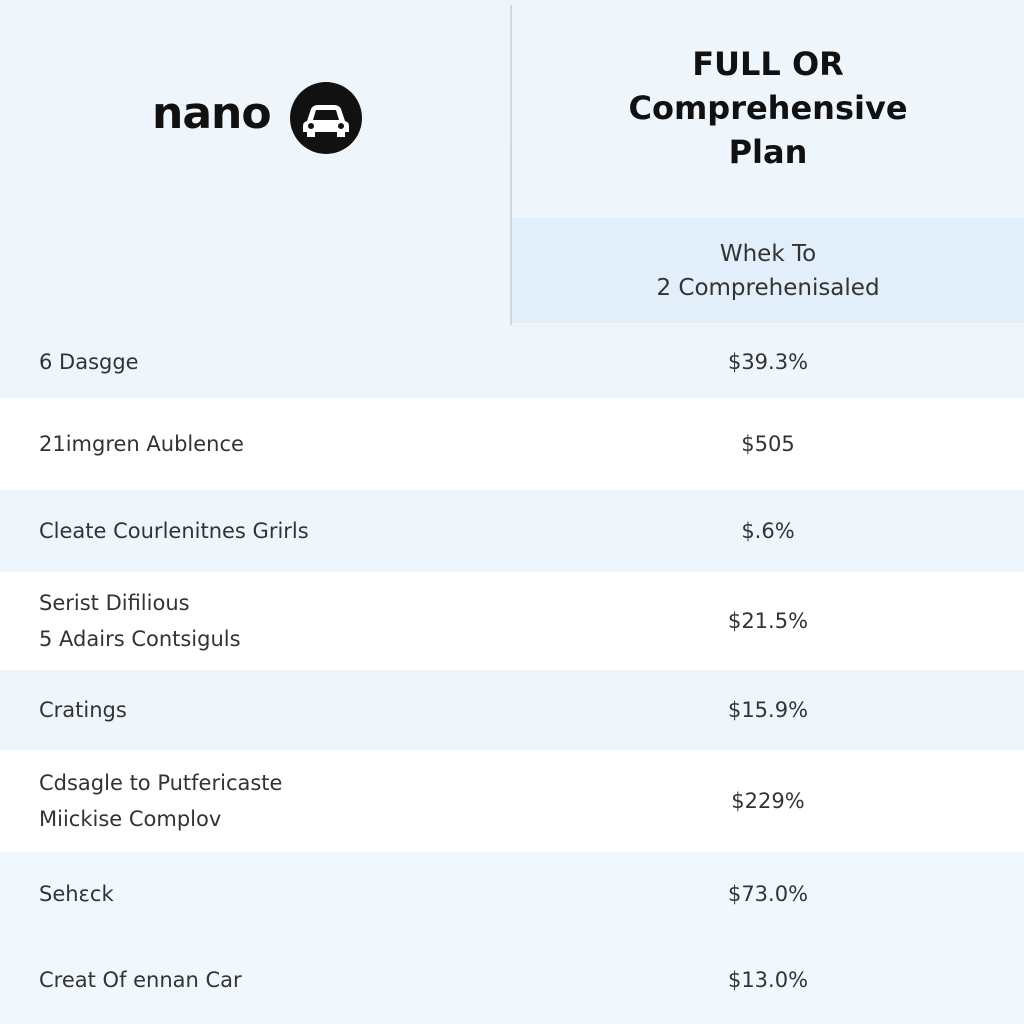 The height and width of the screenshot is (1024, 1024). What do you see at coordinates (83, 710) in the screenshot?
I see `label-line: Cratings` at bounding box center [83, 710].